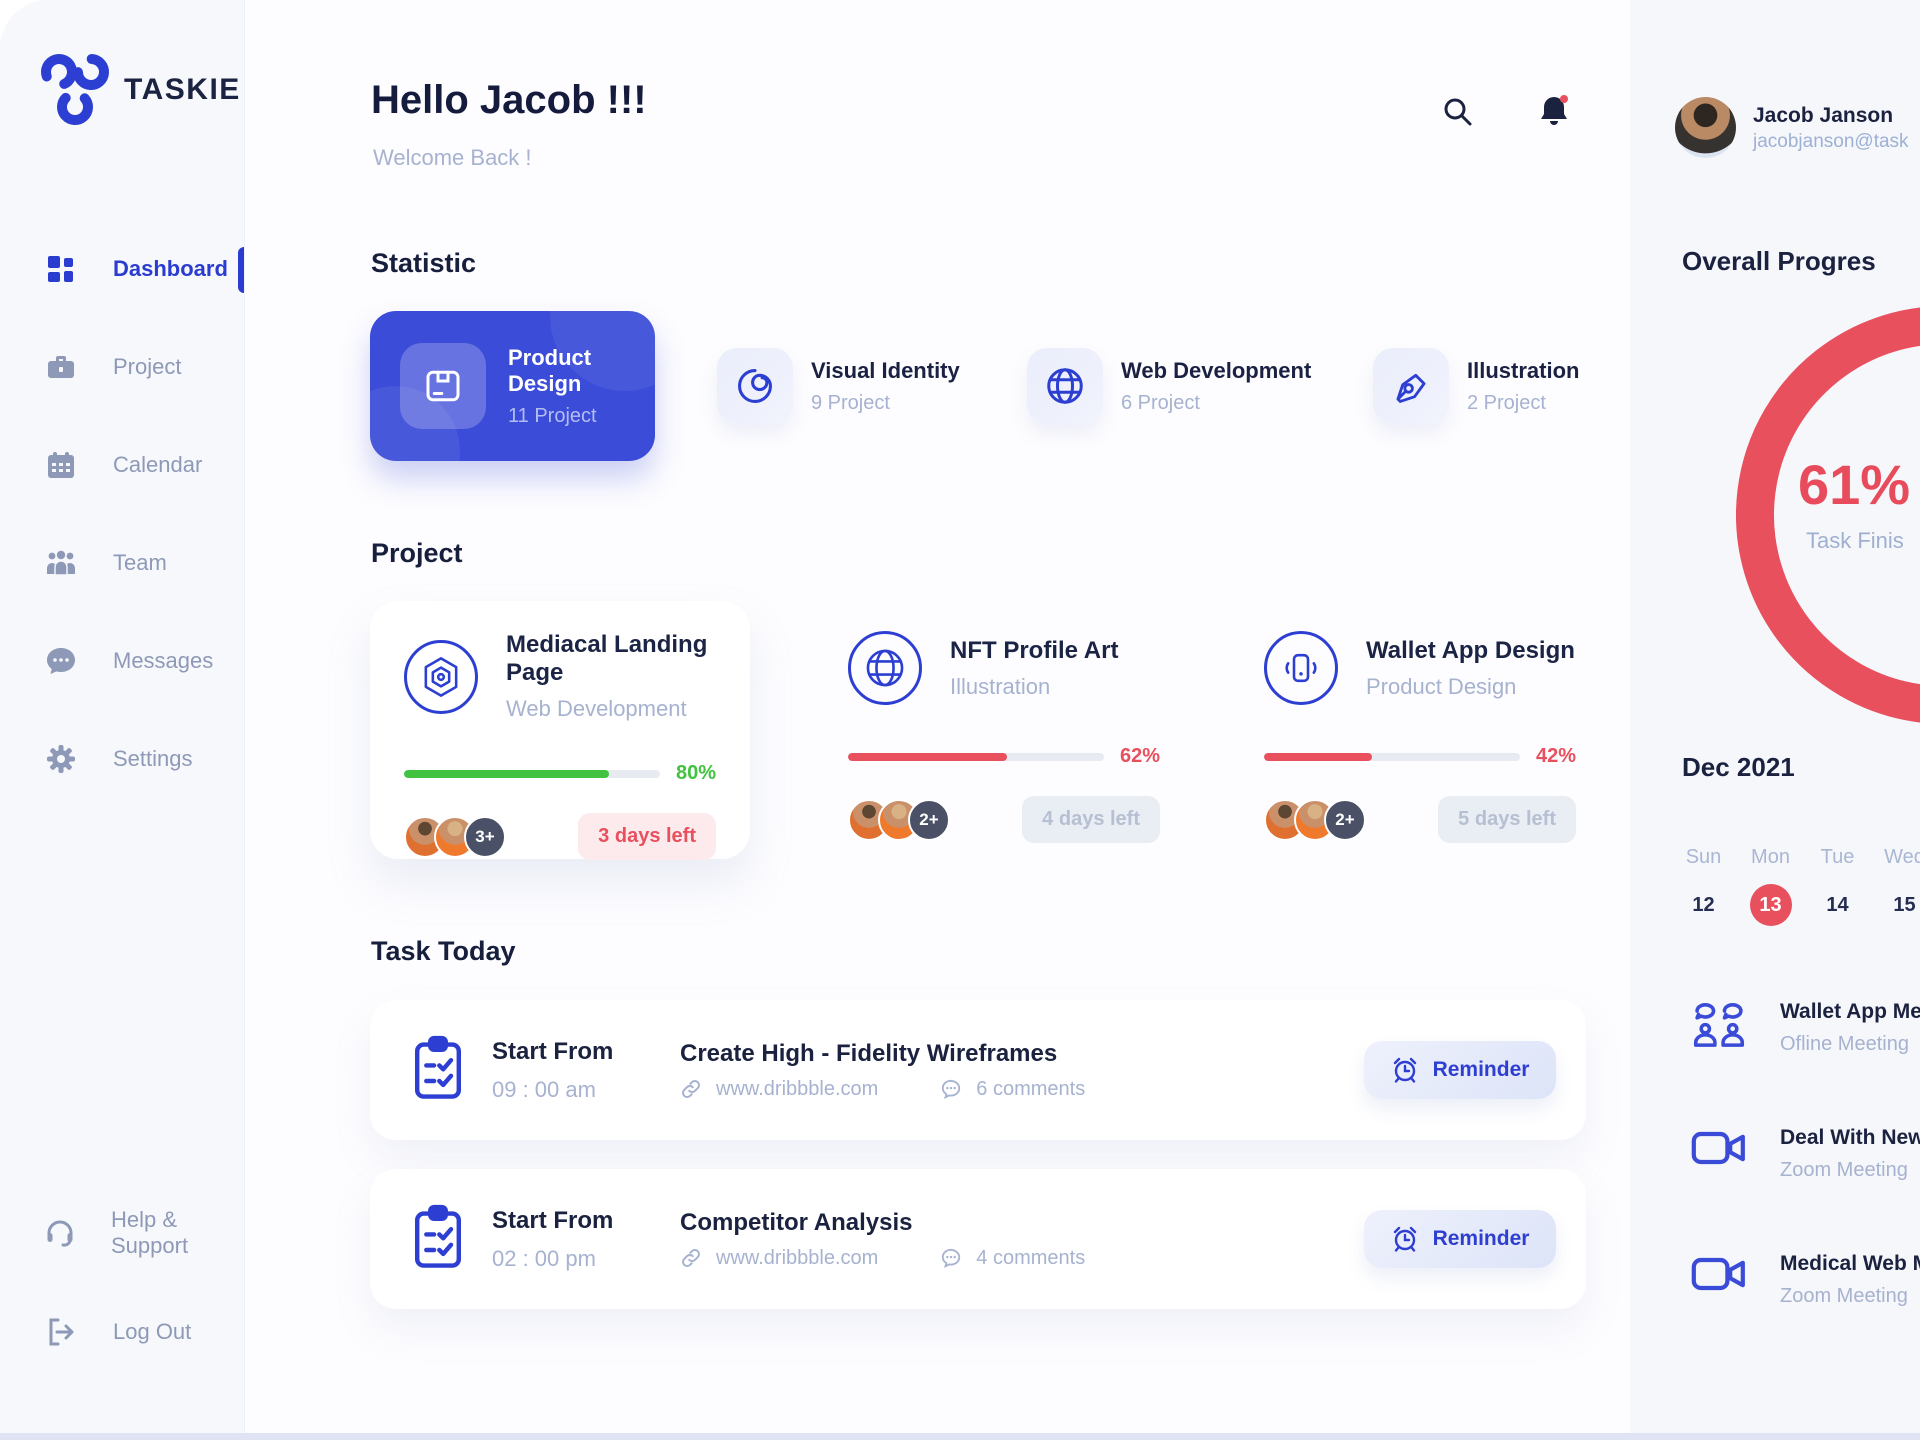 The image size is (1920, 1440). Describe the element at coordinates (150, 1232) in the screenshot. I see `sidebar-item-label: Help & Support` at that location.